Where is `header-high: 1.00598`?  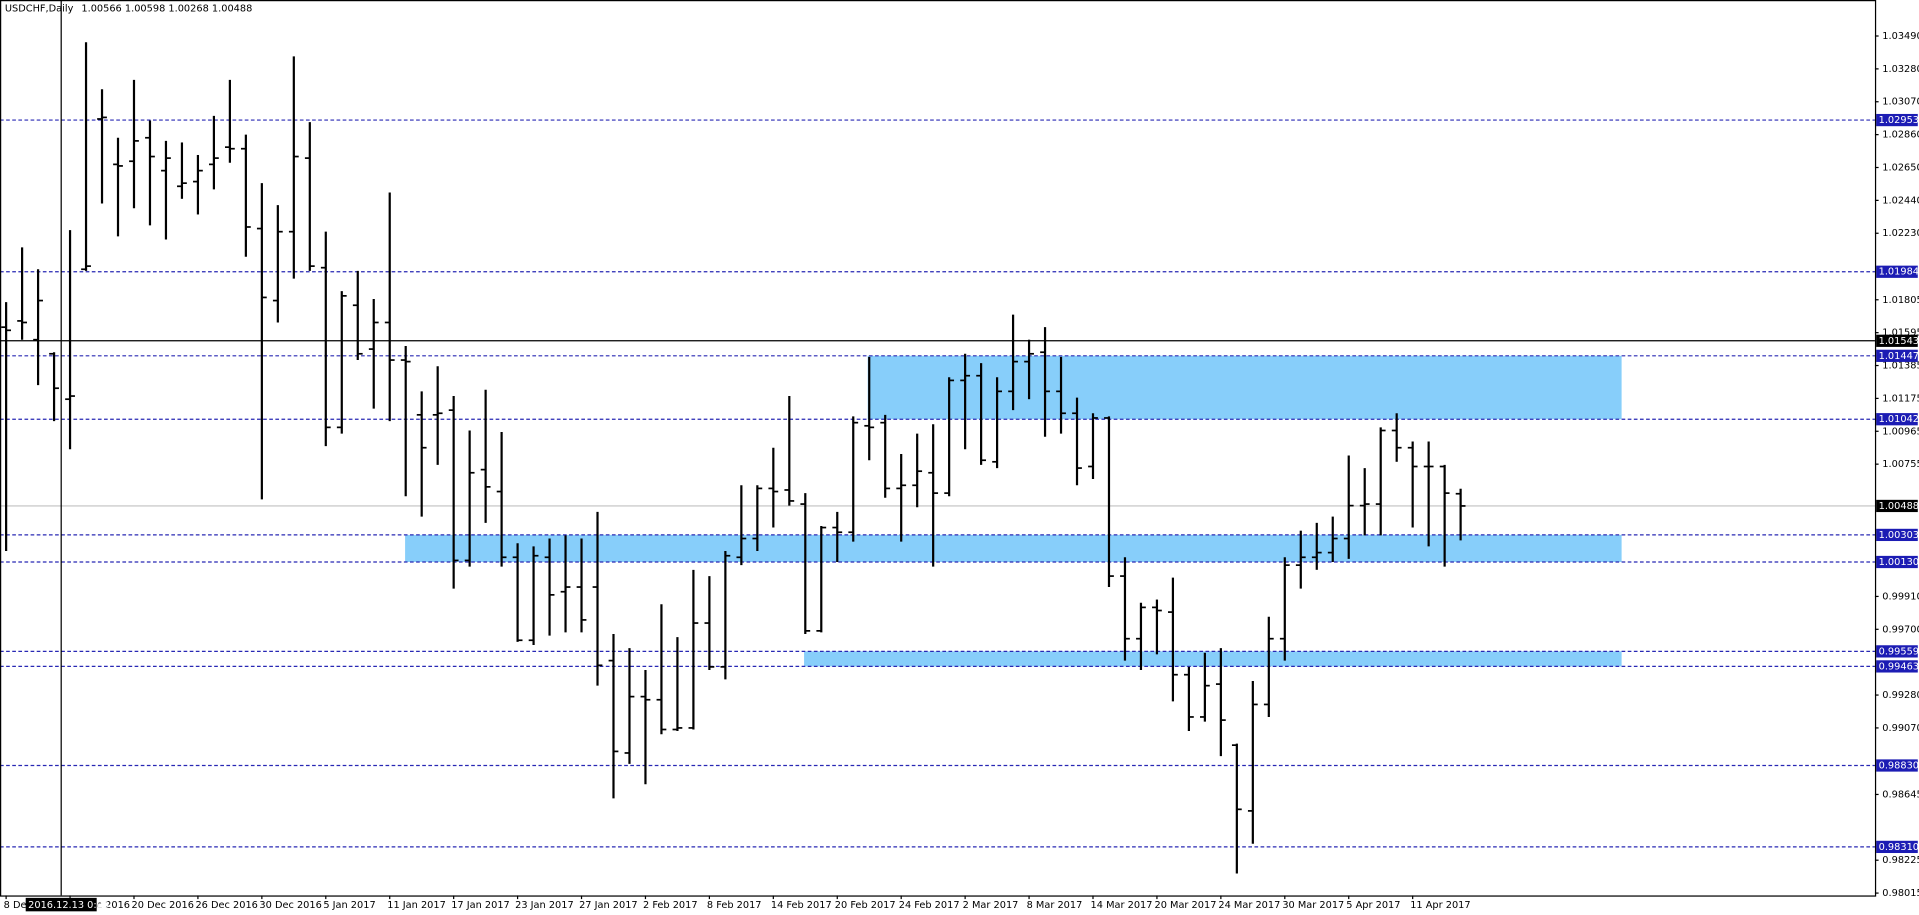
header-high: 1.00598 is located at coordinates (145, 9).